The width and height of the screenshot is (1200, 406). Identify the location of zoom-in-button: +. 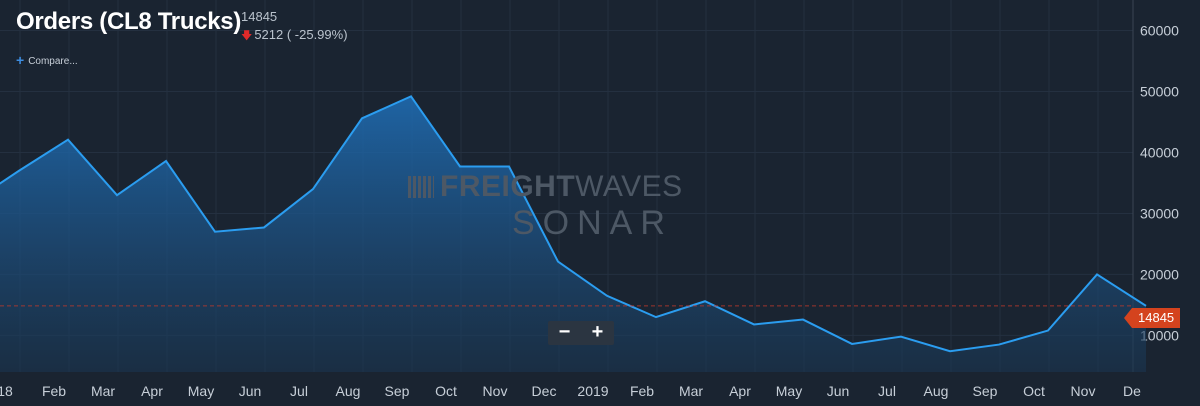
(597, 332).